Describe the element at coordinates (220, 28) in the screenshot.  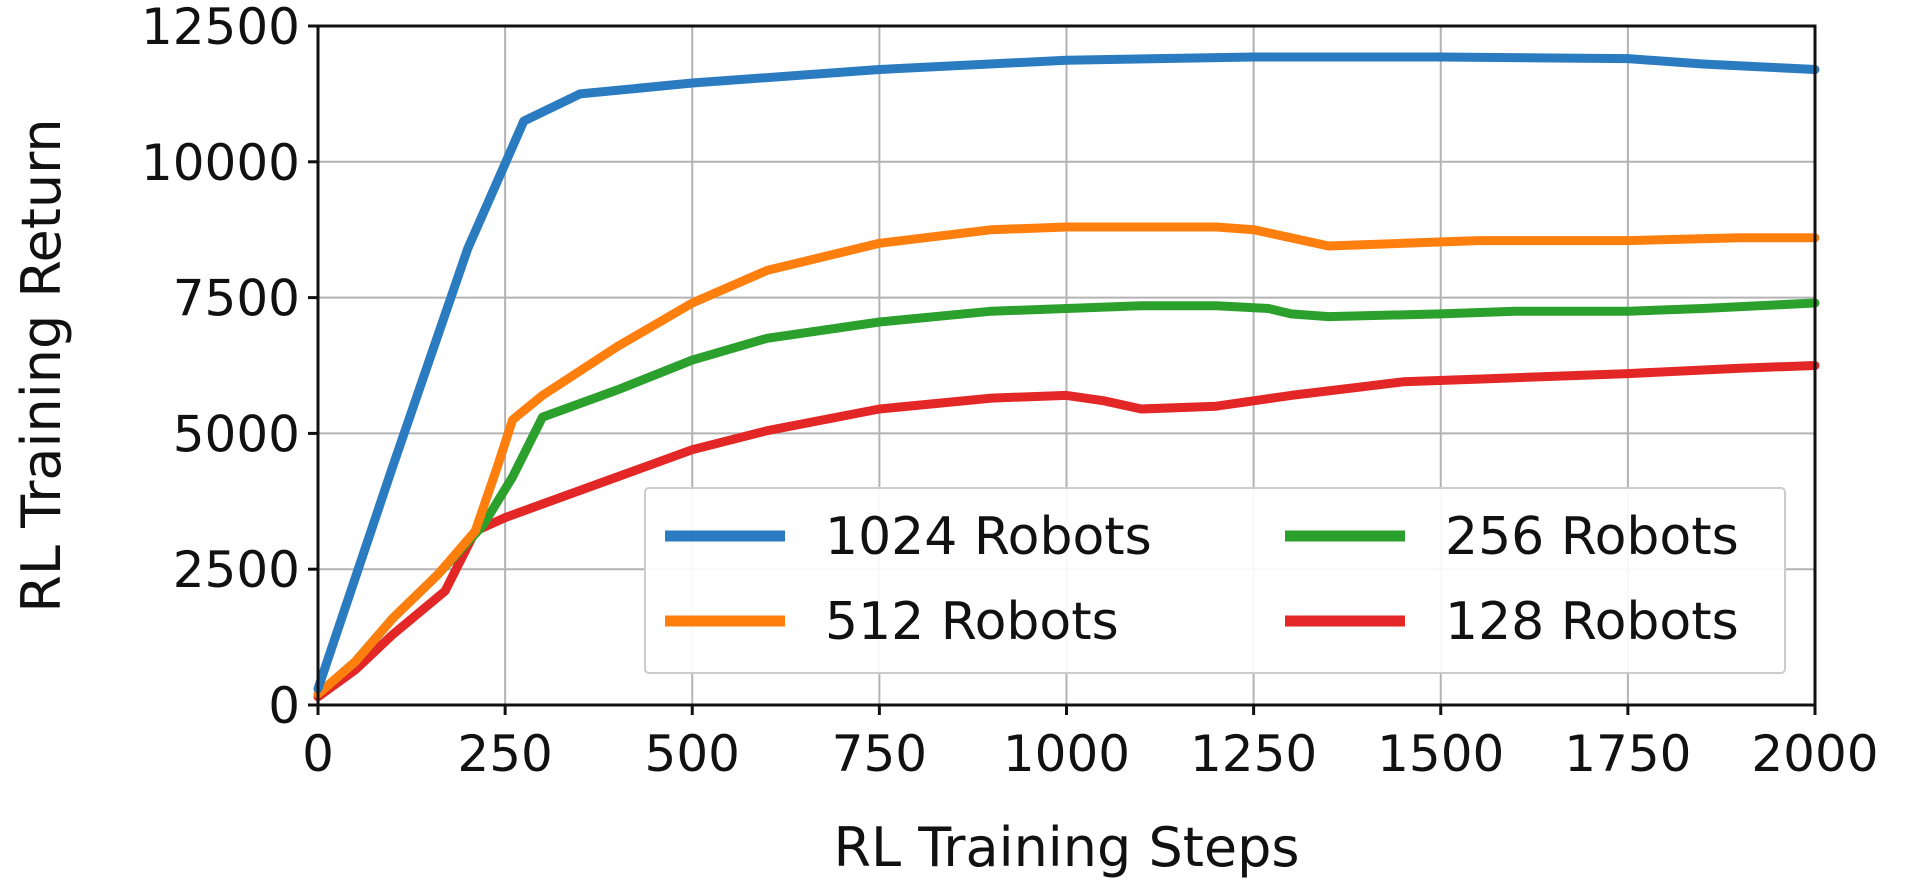
I see `y-tick-label: 12500` at that location.